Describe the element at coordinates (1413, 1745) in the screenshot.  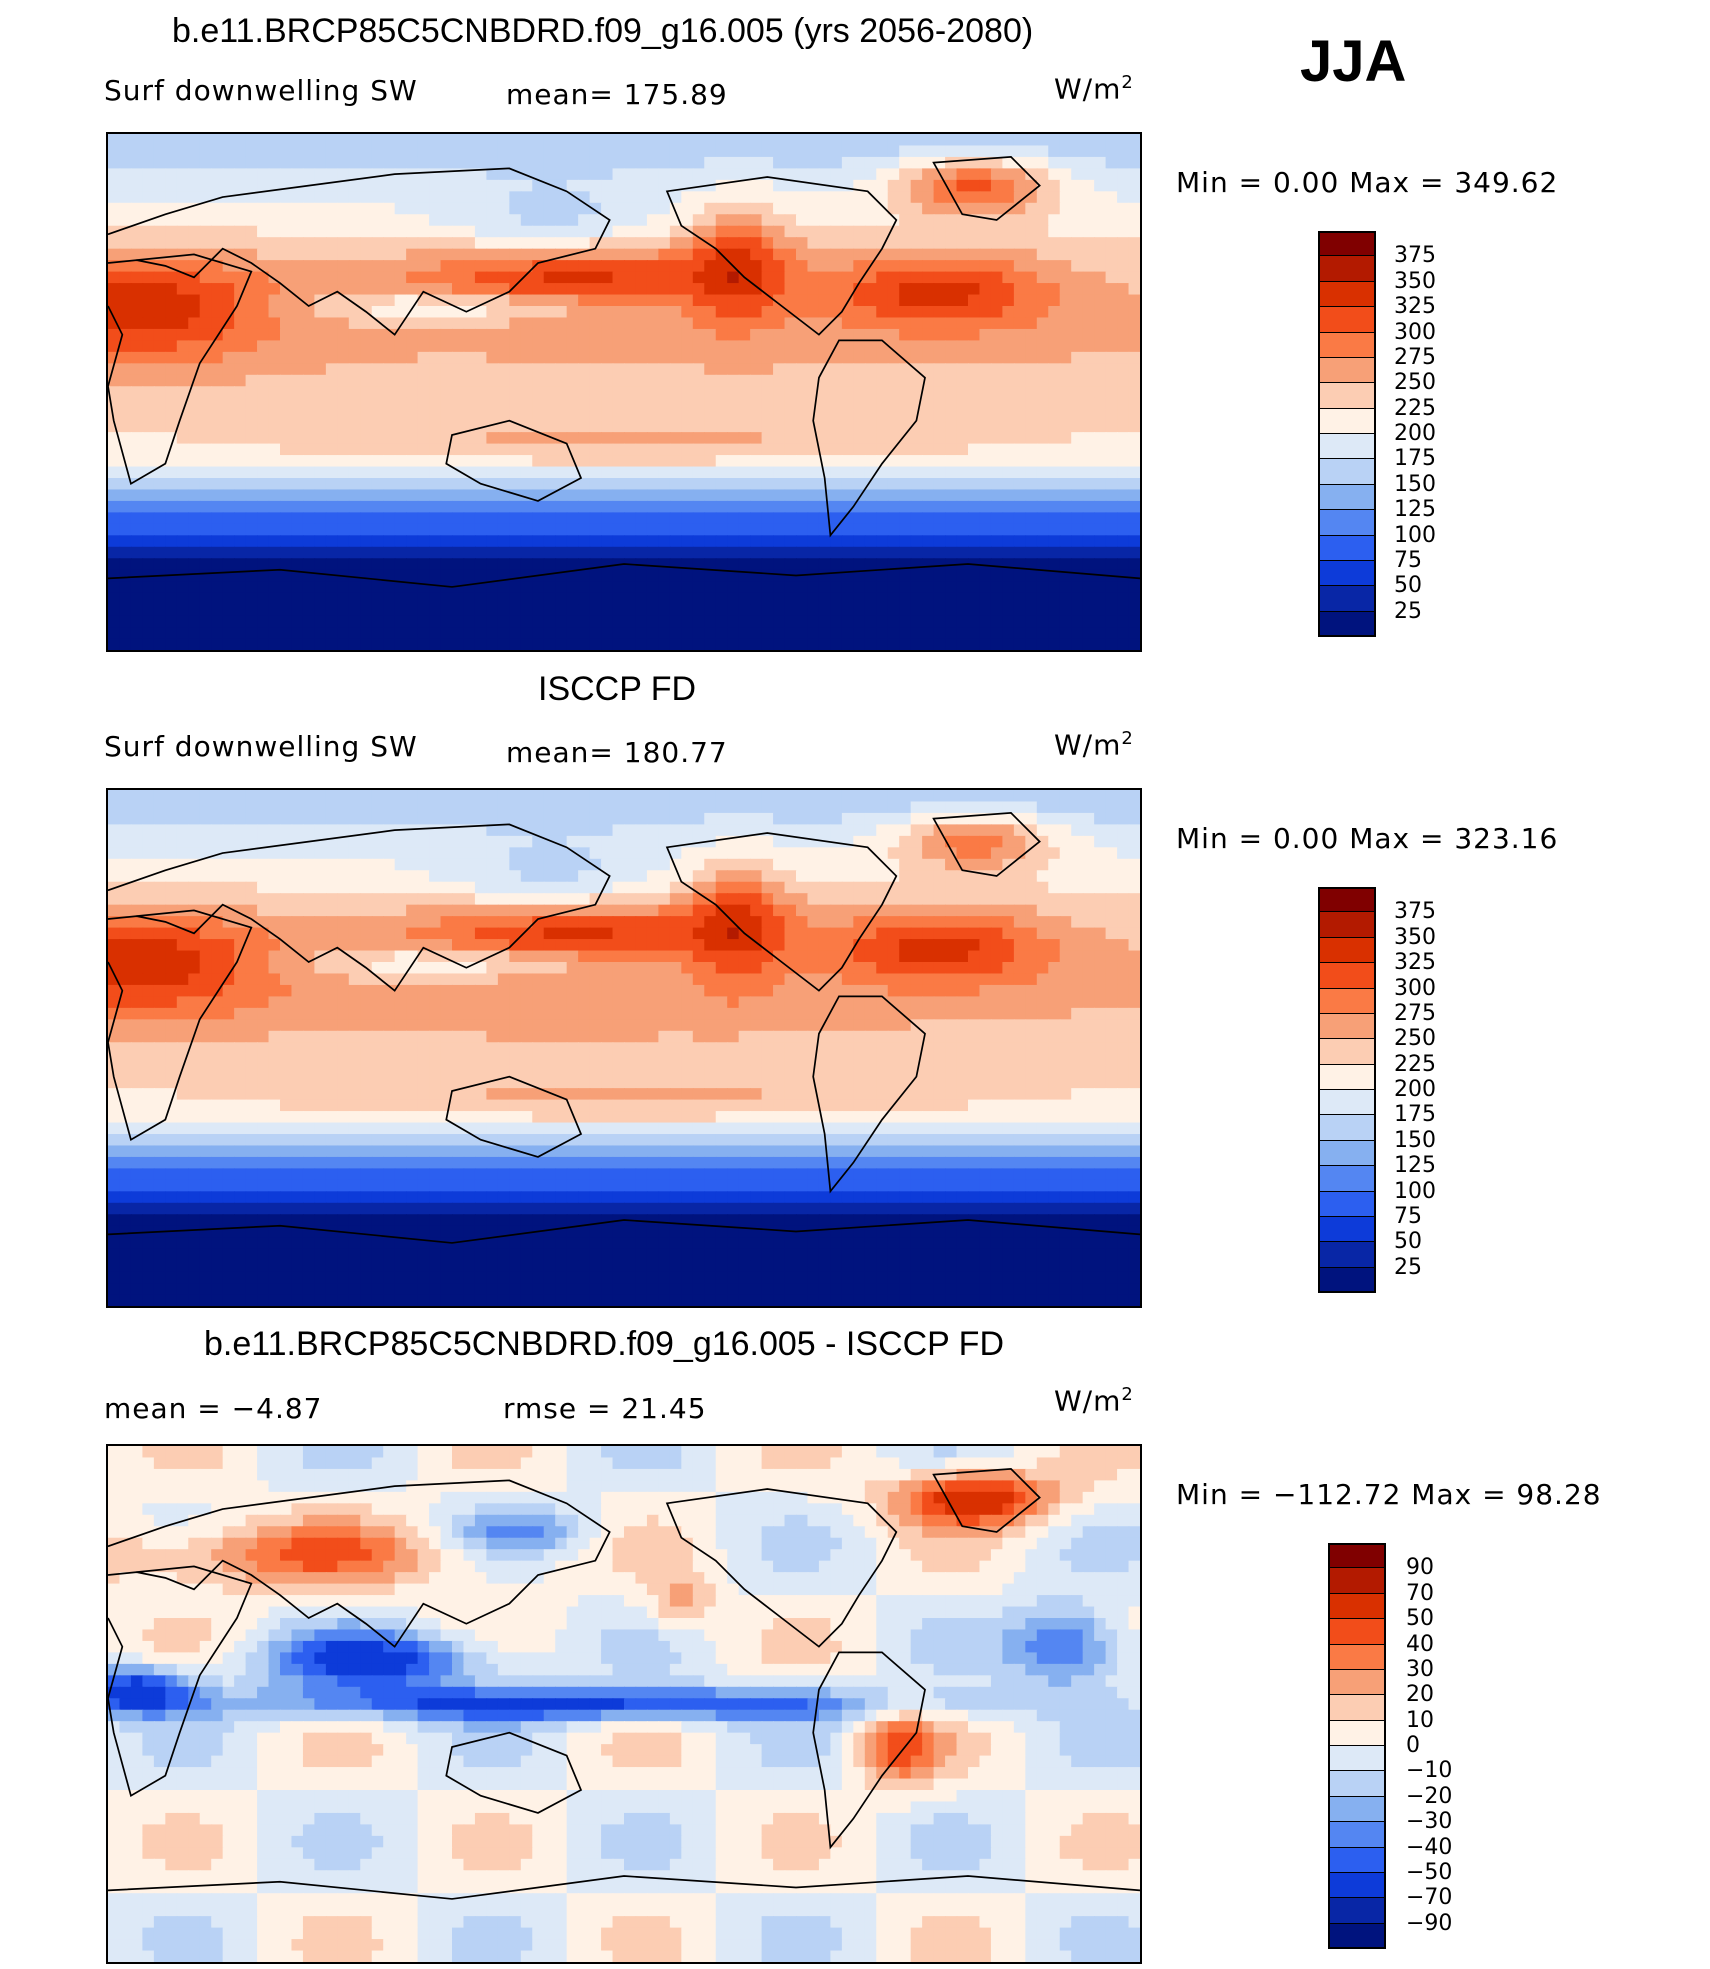
I see `colorbar-tick-label: 0` at that location.